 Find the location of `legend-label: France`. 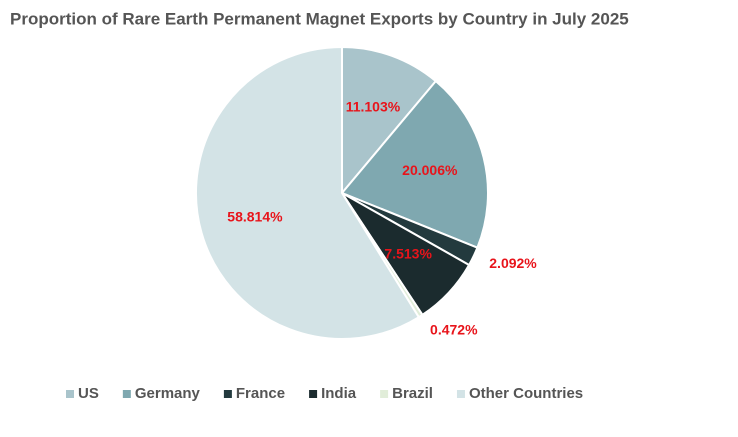

legend-label: France is located at coordinates (260, 393).